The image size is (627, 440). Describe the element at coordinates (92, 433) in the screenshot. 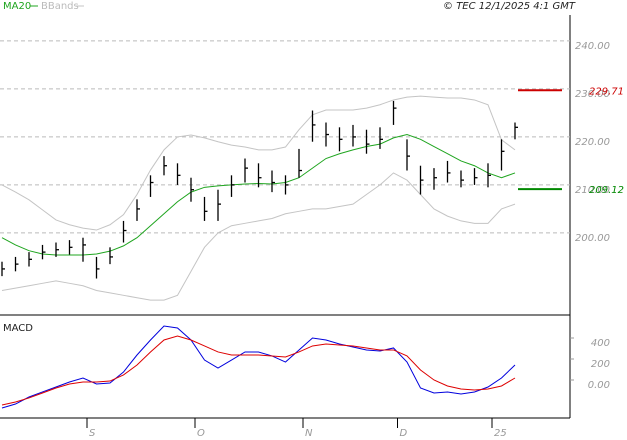

I see `x-tick-label: S` at that location.